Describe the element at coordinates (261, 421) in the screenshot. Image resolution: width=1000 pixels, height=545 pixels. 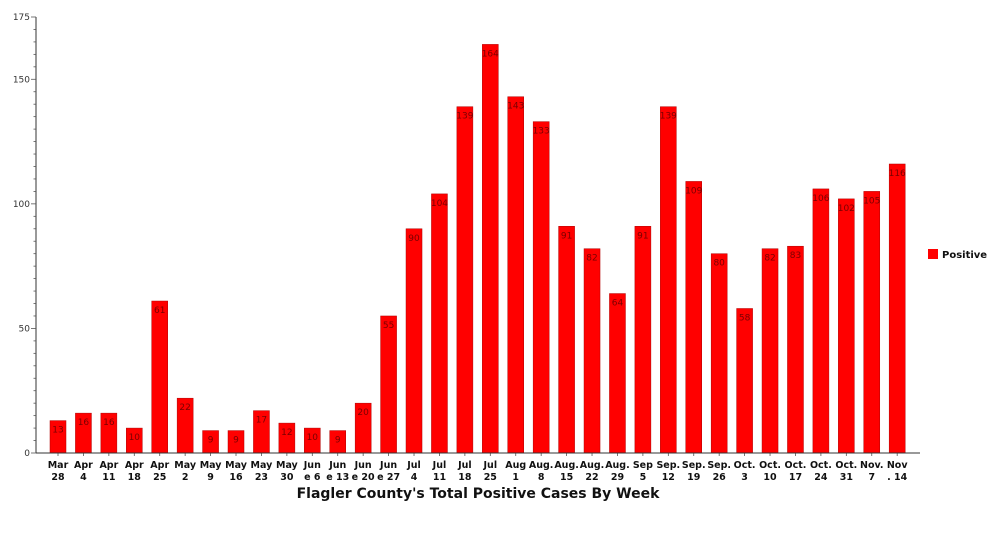
I see `data-label: 17` at that location.